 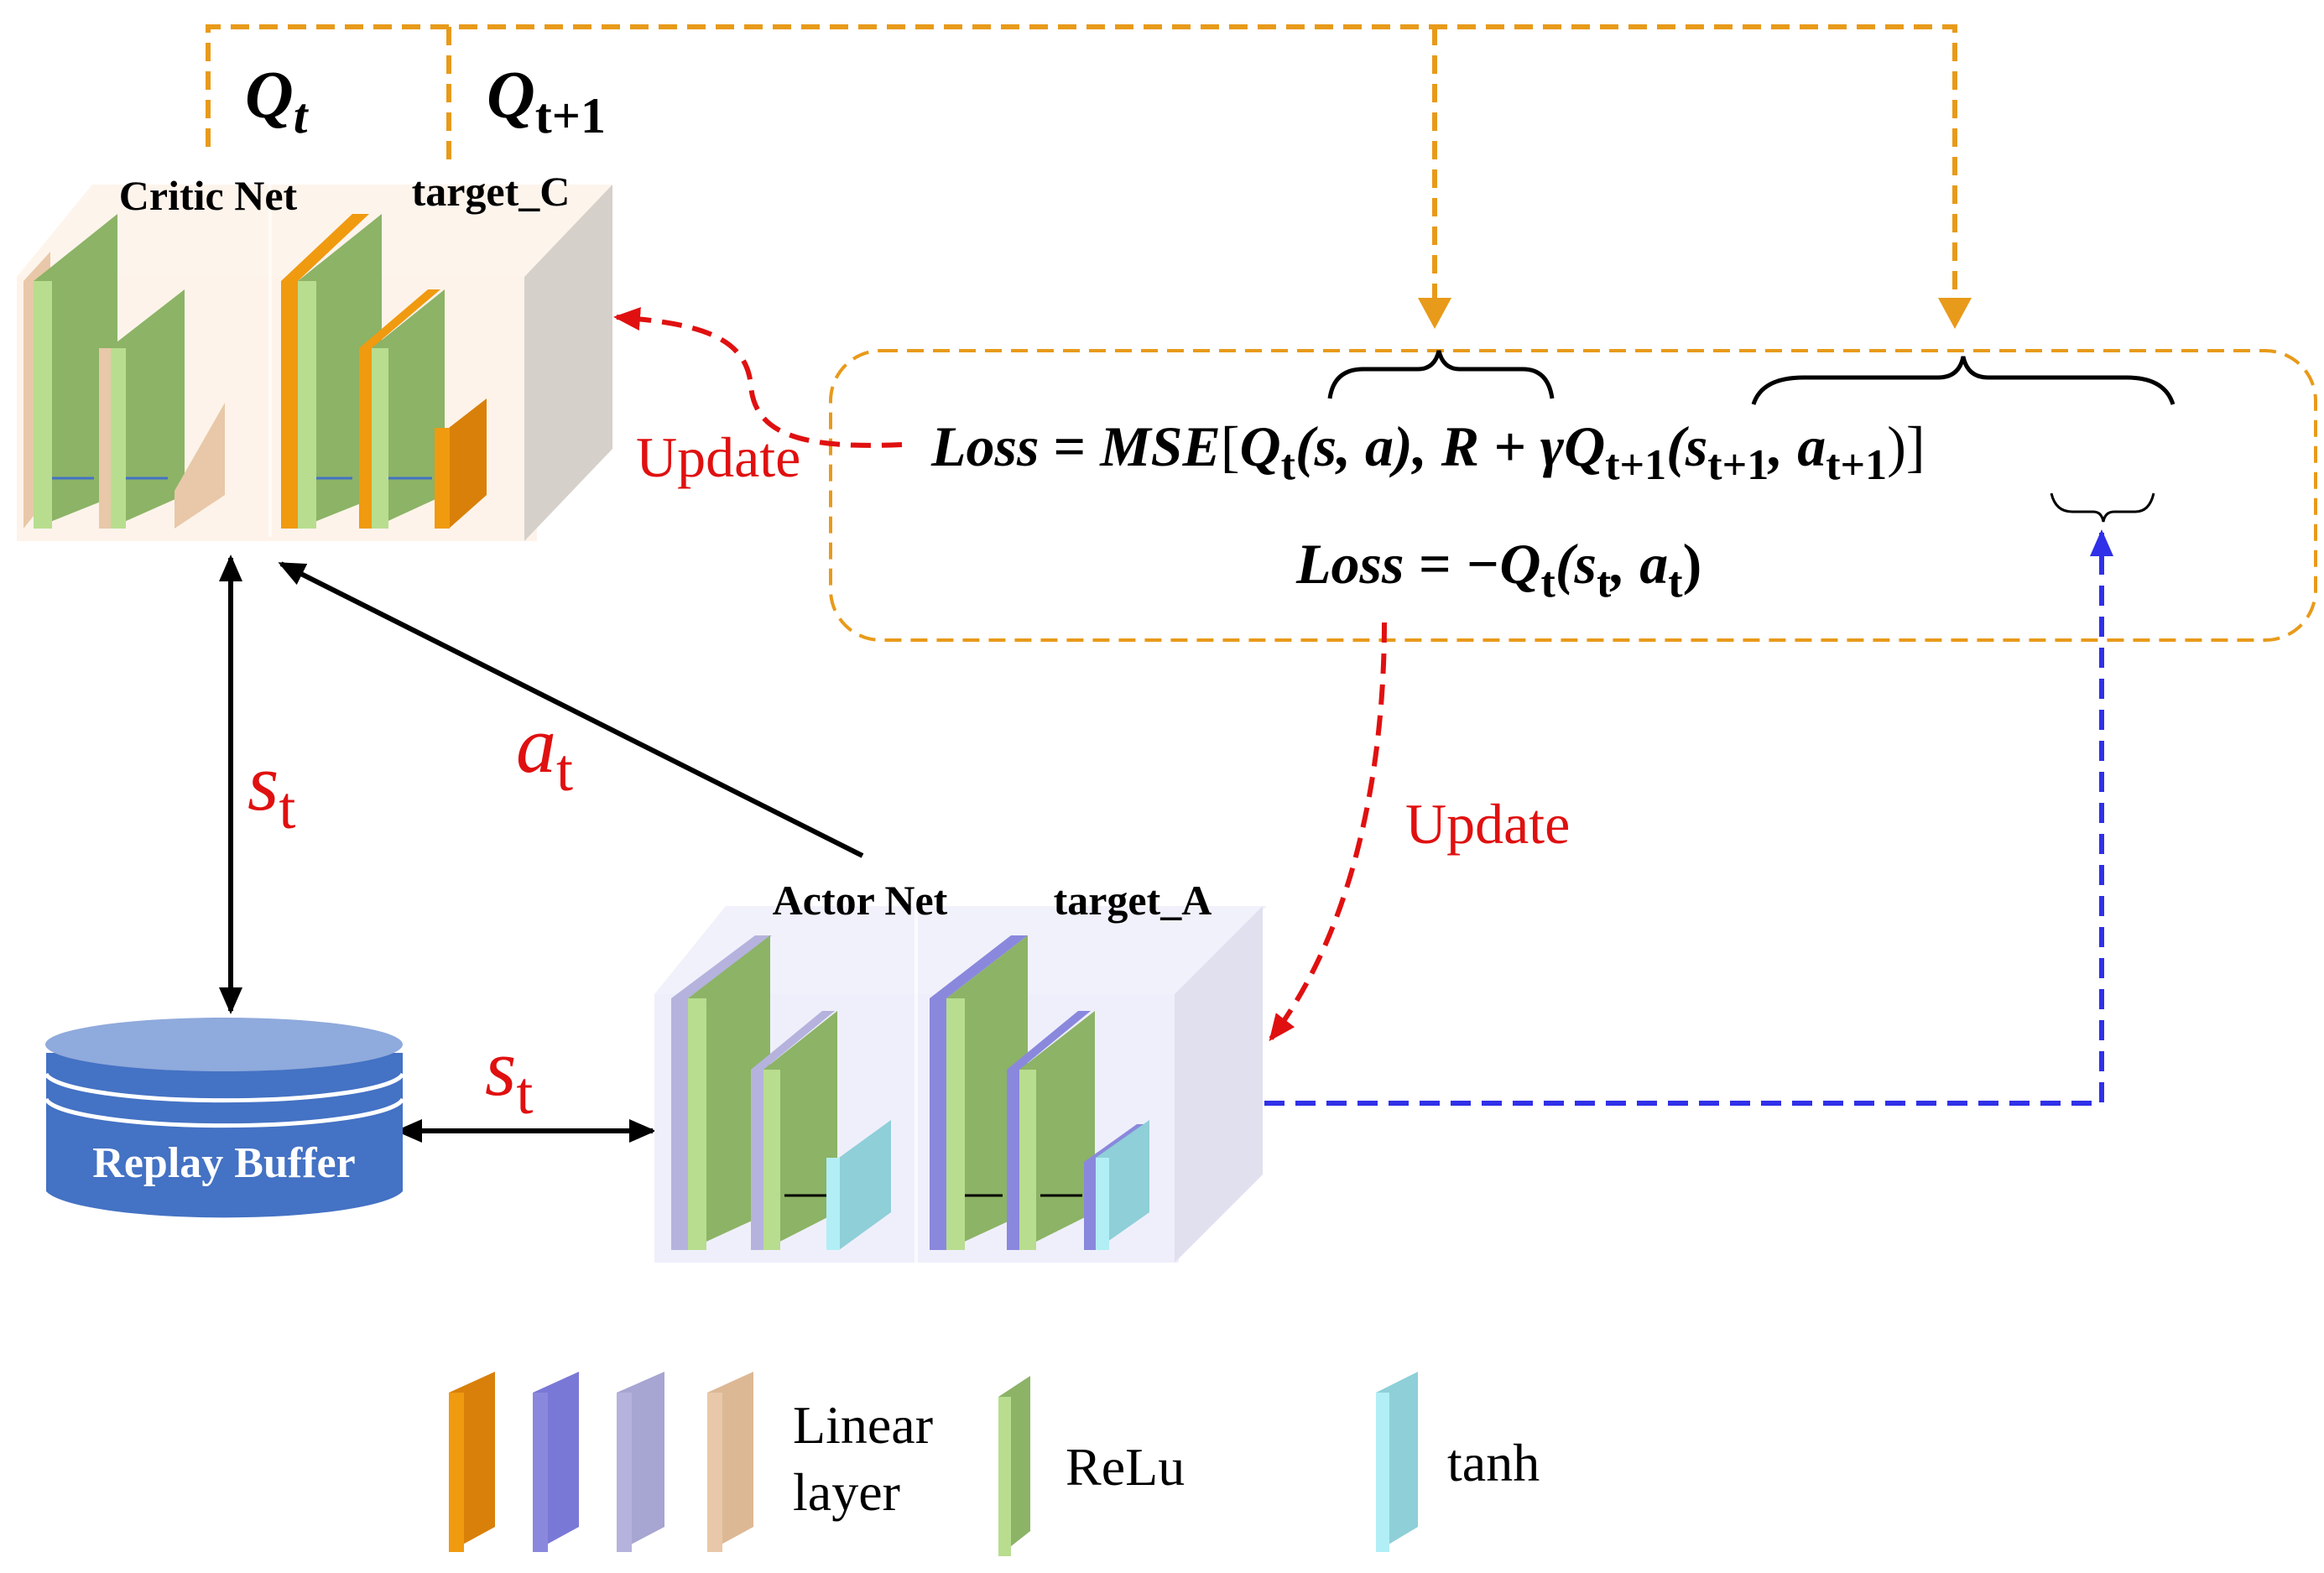 I want to click on q-t-bracket-line, so click(x=1081, y=161).